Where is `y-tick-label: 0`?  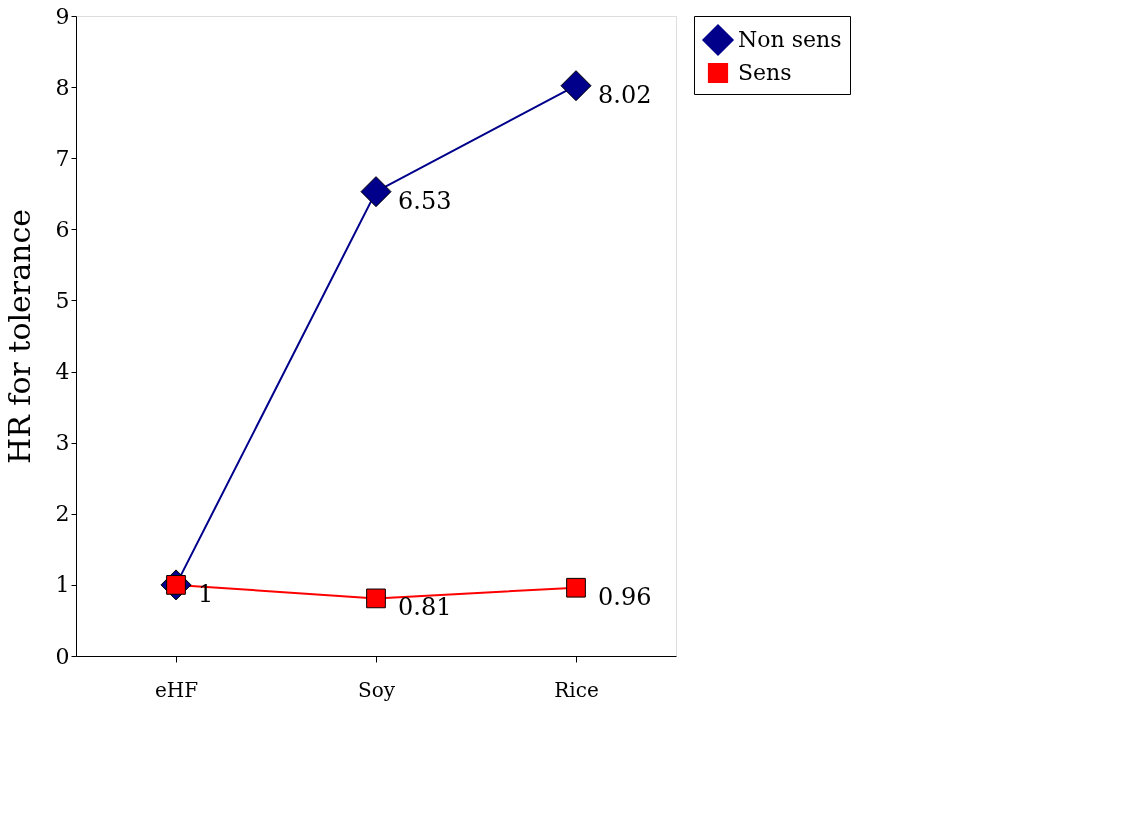 y-tick-label: 0 is located at coordinates (62, 656).